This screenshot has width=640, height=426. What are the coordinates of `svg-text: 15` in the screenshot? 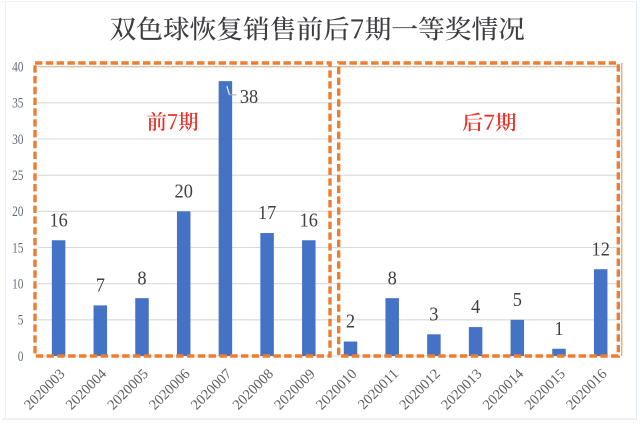 It's located at (17, 248).